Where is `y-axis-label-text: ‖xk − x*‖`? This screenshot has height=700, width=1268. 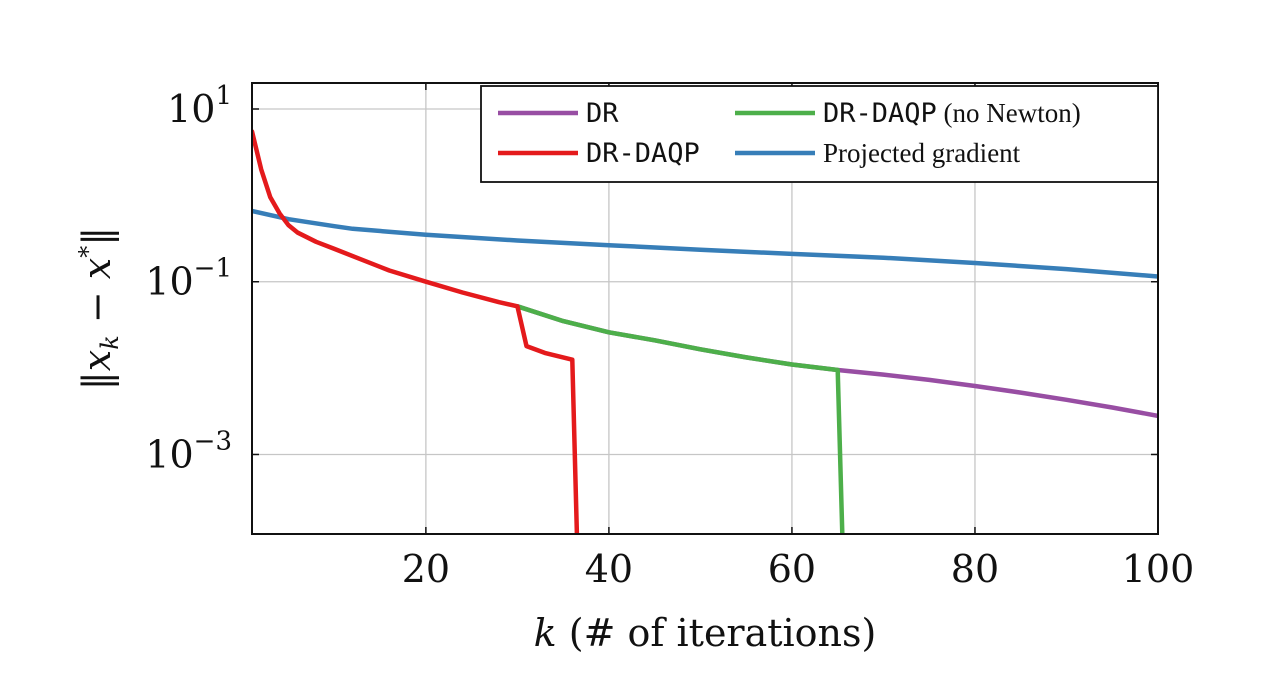 y-axis-label-text: ‖xk − x*‖ is located at coordinates (99, 308).